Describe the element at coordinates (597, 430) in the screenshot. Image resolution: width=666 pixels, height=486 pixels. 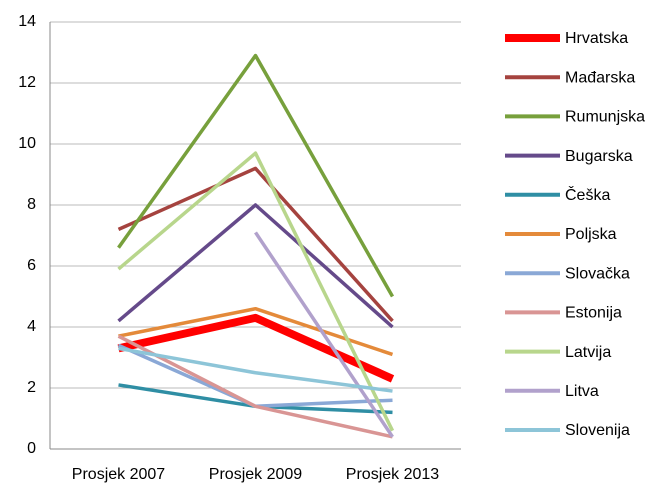
I see `legend-label: Slovenija` at that location.